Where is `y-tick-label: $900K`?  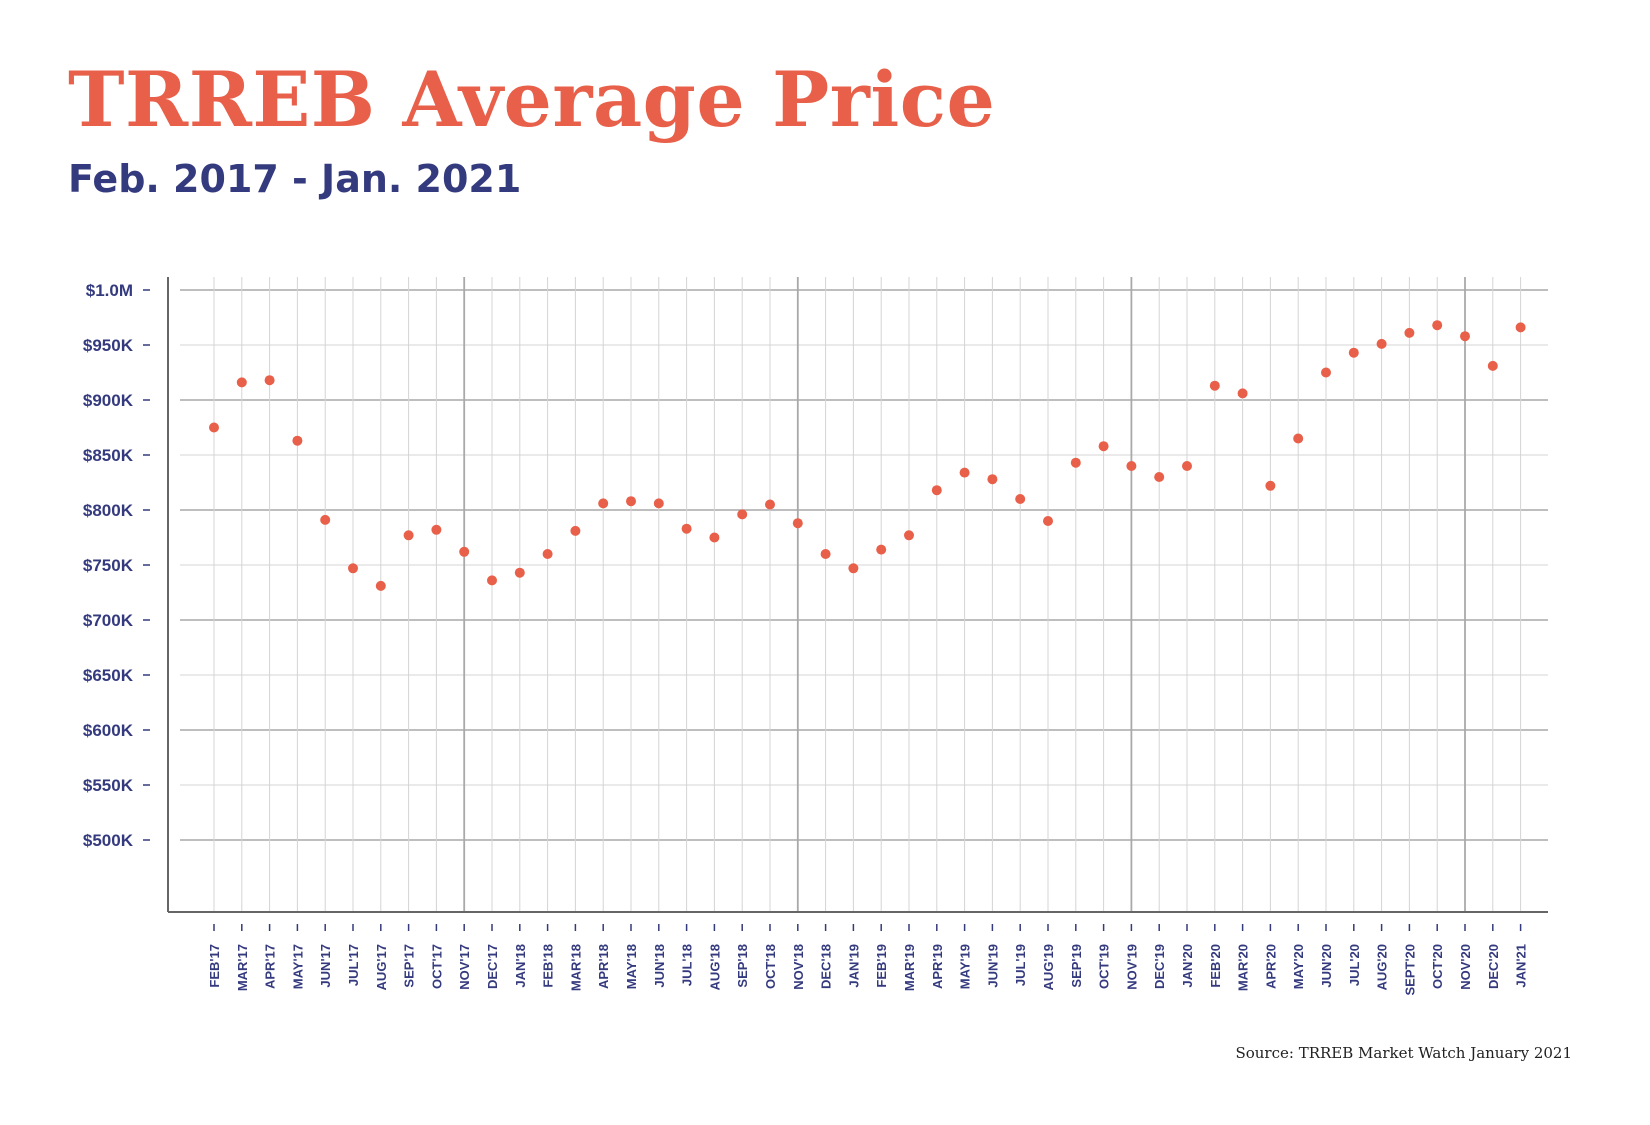
y-tick-label: $900K is located at coordinates (108, 400).